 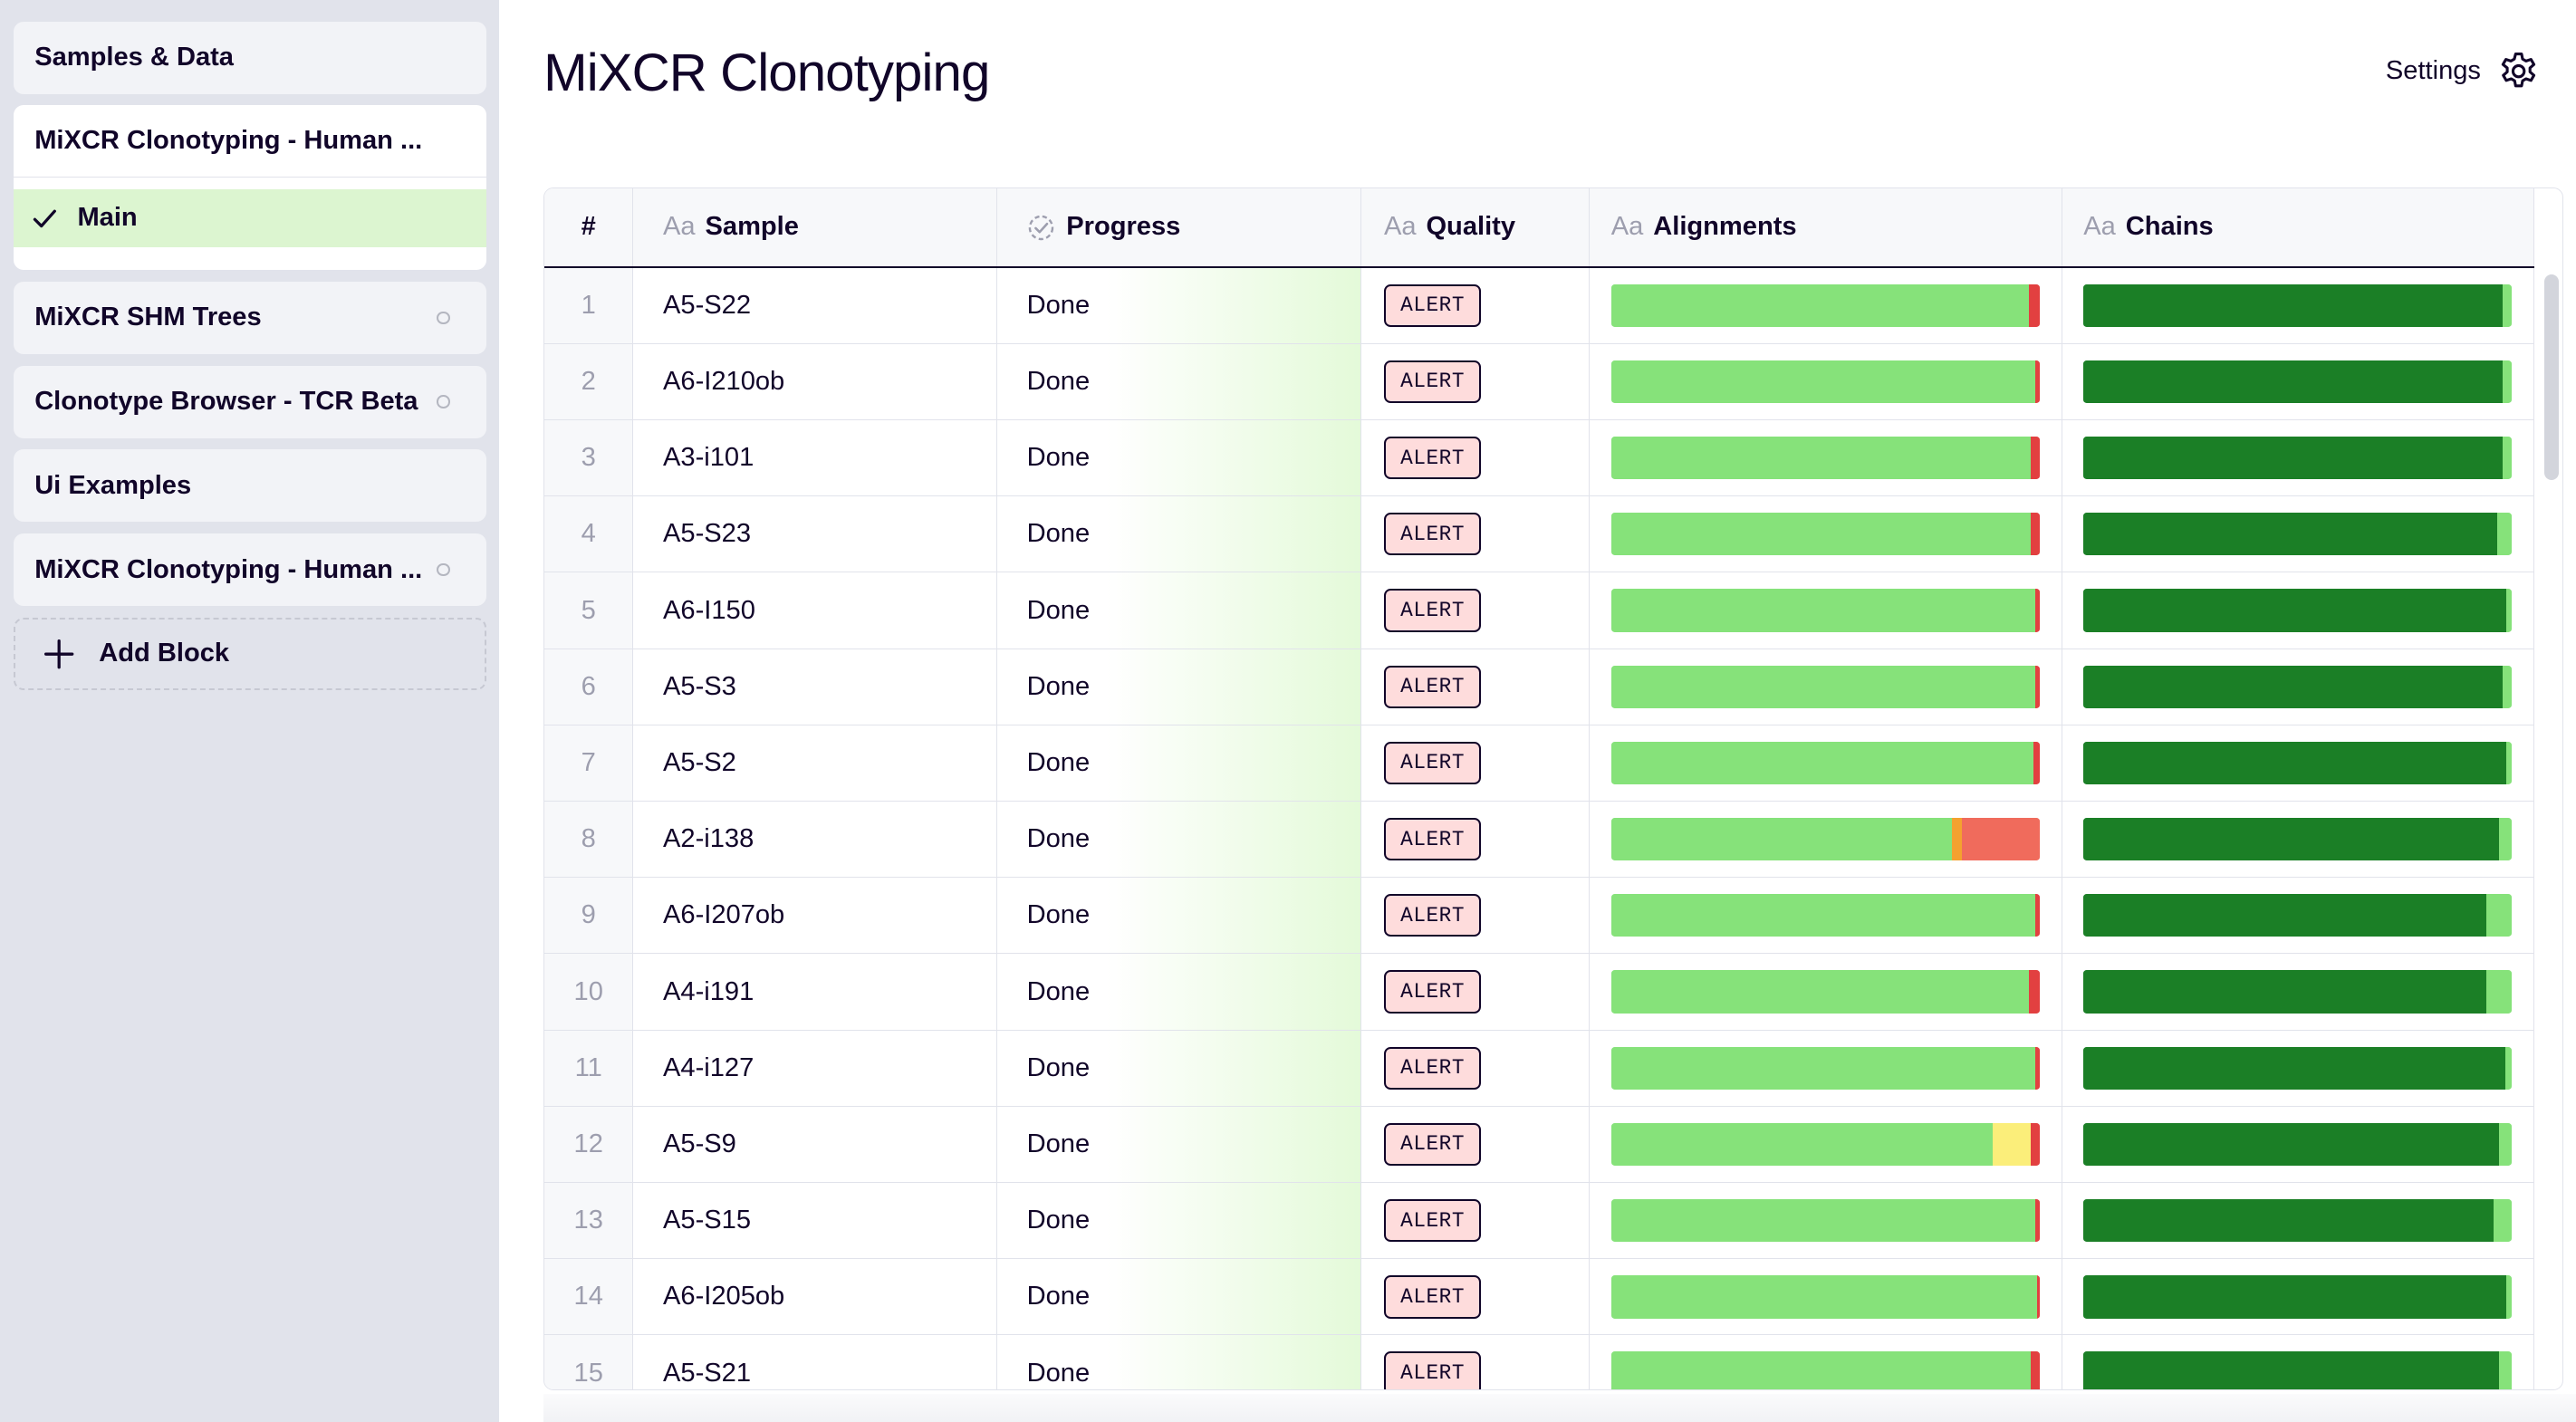 I want to click on table-row: 3 A3-i101 Done ALERT, so click(x=1539, y=458).